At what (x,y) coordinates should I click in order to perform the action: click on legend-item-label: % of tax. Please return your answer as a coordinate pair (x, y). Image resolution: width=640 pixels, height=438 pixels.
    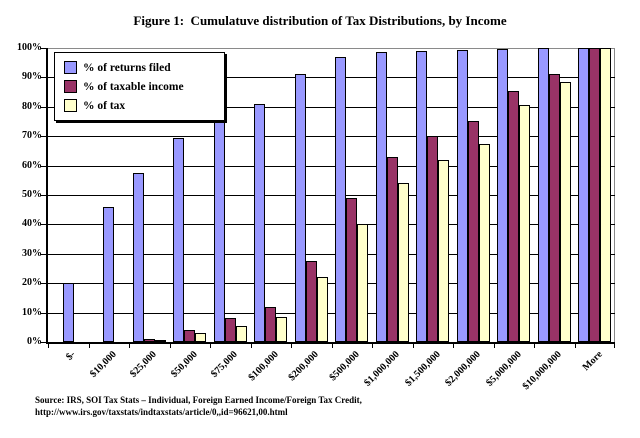
    Looking at the image, I should click on (104, 105).